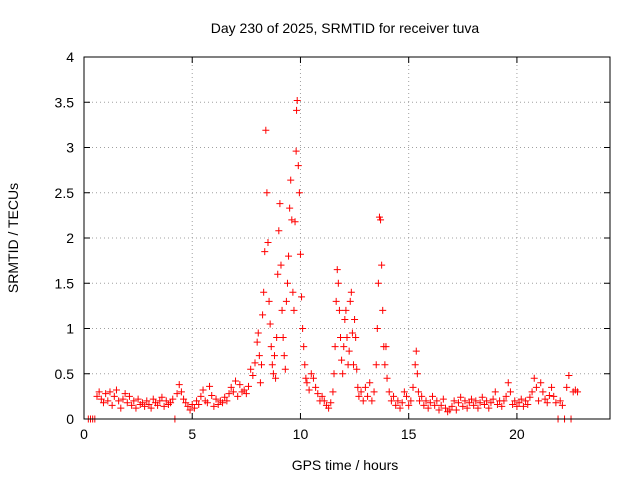  Describe the element at coordinates (345, 465) in the screenshot. I see `x-axis-label: GPS time / hours` at that location.